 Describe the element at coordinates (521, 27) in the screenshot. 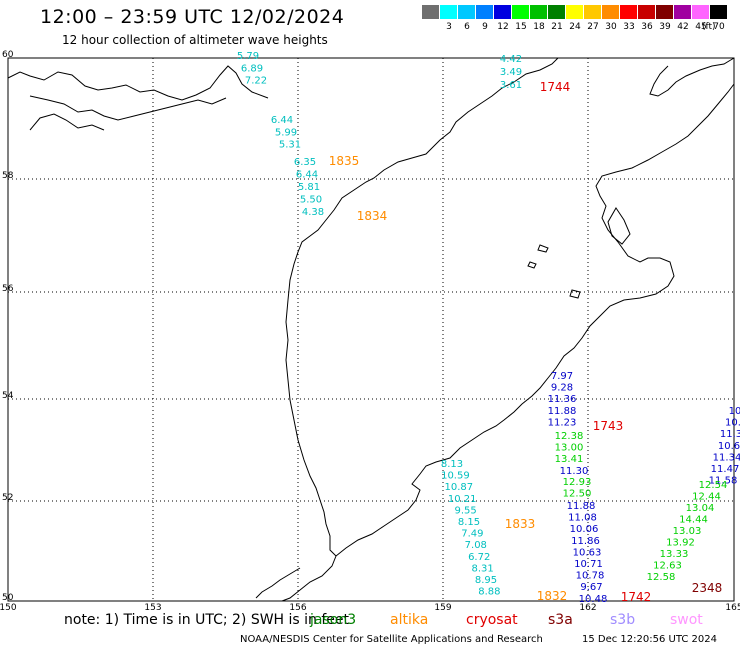

I see `legend-label: 15` at that location.